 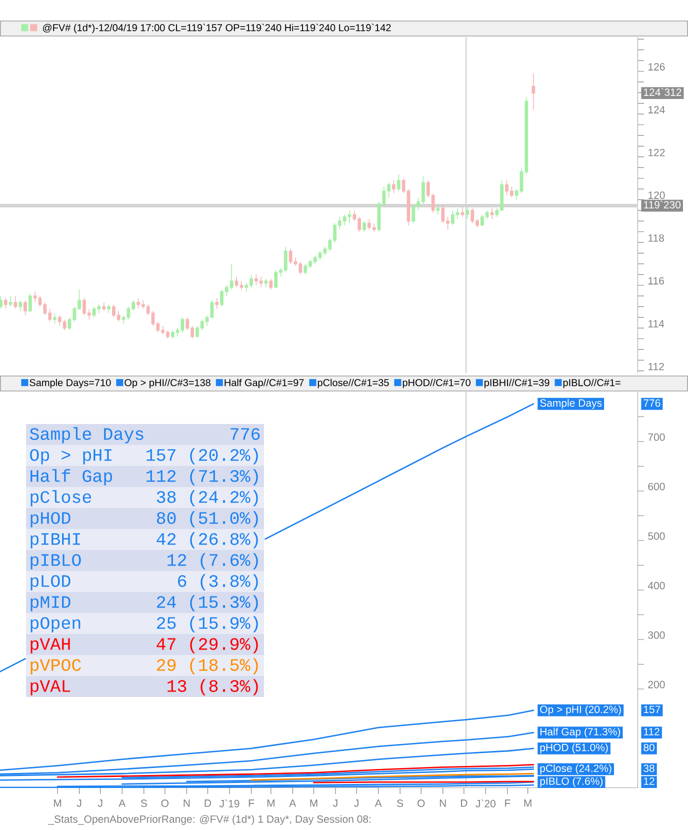 What do you see at coordinates (207, 519) in the screenshot?
I see `annotation: 80 (51.0%)` at bounding box center [207, 519].